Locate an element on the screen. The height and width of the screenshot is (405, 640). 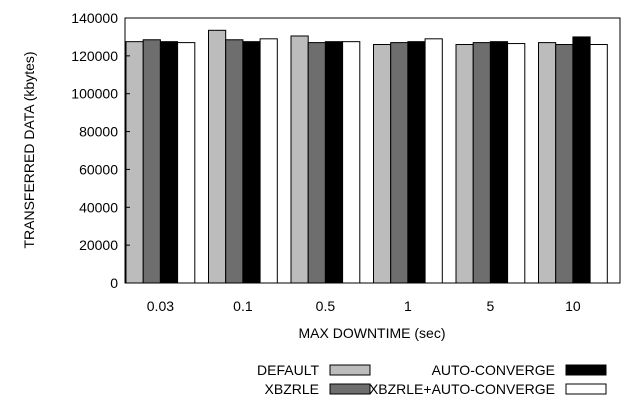
x-tick-label: 0.5 is located at coordinates (326, 306).